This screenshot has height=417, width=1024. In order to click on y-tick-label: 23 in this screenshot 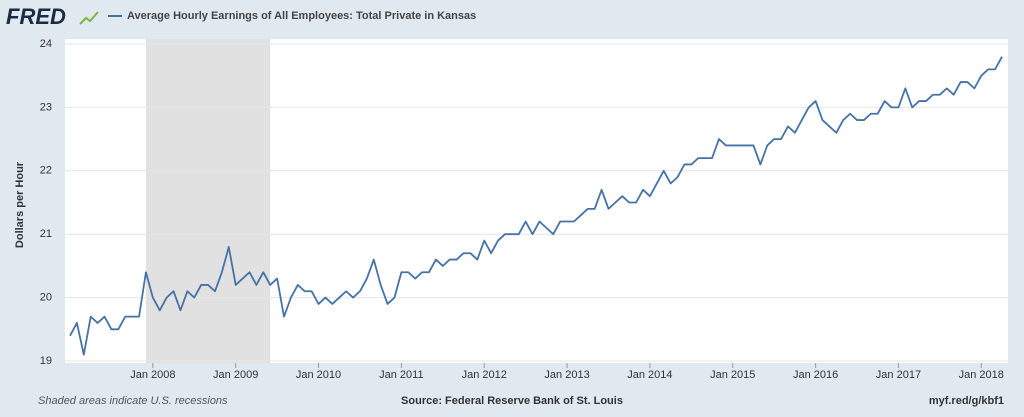, I will do `click(46, 107)`.